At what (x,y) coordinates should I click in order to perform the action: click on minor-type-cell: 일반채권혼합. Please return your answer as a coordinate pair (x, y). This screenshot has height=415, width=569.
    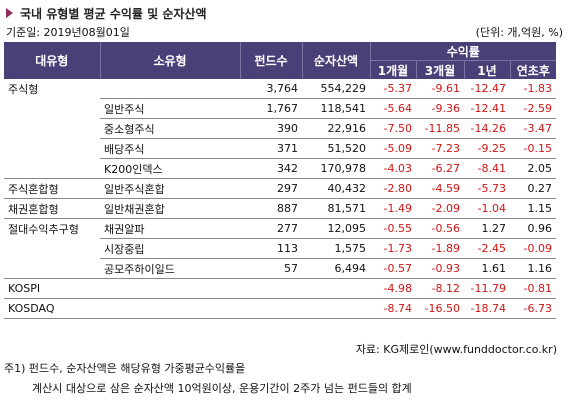
    Looking at the image, I should click on (170, 208).